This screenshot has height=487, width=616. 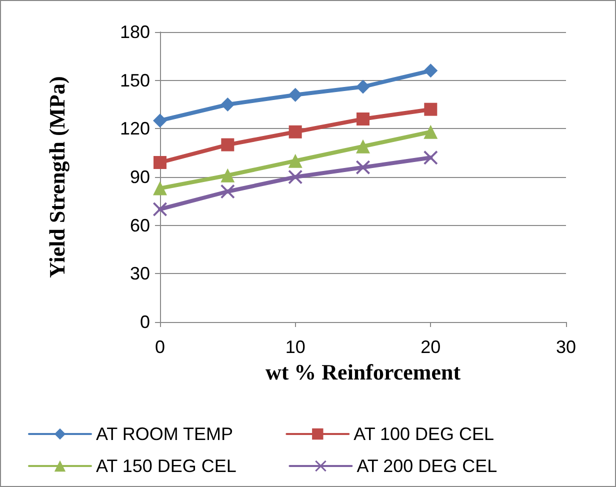 What do you see at coordinates (165, 434) in the screenshot?
I see `legend-label: AT ROOM TEMP` at bounding box center [165, 434].